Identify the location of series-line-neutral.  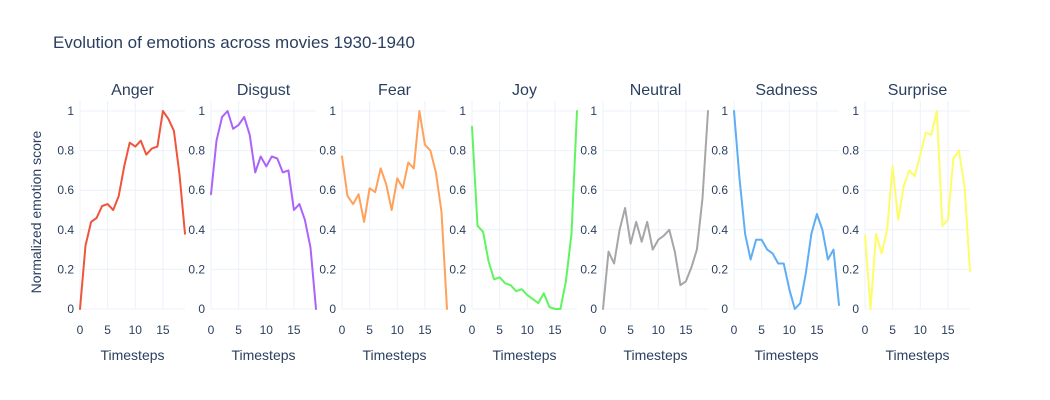
(655, 210).